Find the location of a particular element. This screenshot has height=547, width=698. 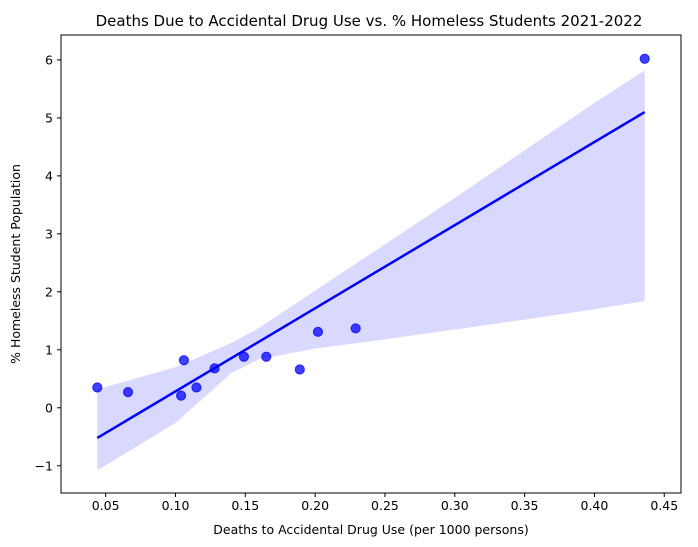

y-tick-label: −1 is located at coordinates (44, 465).